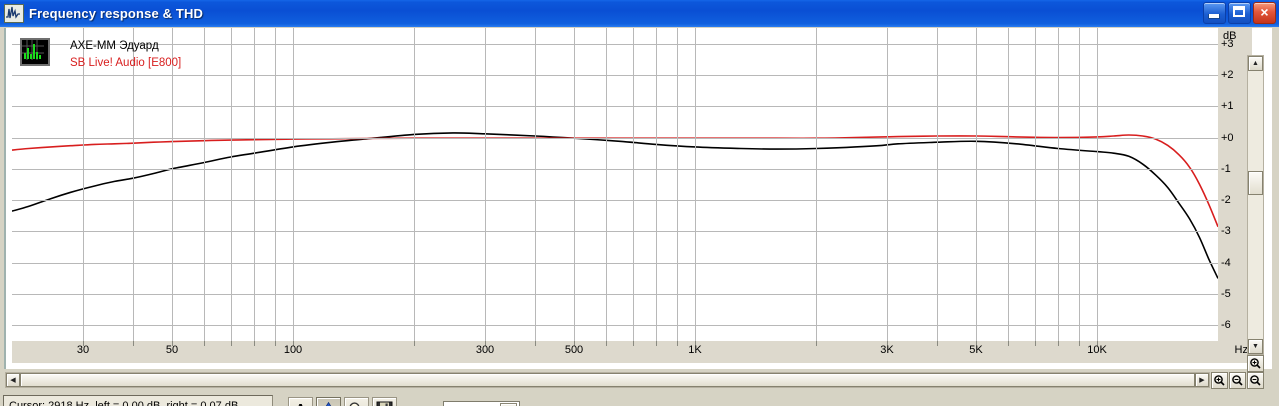 The width and height of the screenshot is (1279, 406). Describe the element at coordinates (1227, 75) in the screenshot. I see `db-tick-label: +2` at that location.